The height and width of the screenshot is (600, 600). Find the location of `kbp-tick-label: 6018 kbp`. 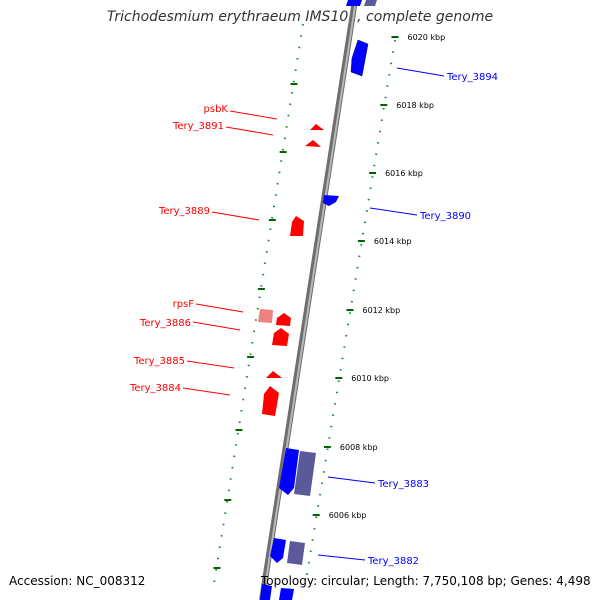

kbp-tick-label: 6018 kbp is located at coordinates (415, 105).